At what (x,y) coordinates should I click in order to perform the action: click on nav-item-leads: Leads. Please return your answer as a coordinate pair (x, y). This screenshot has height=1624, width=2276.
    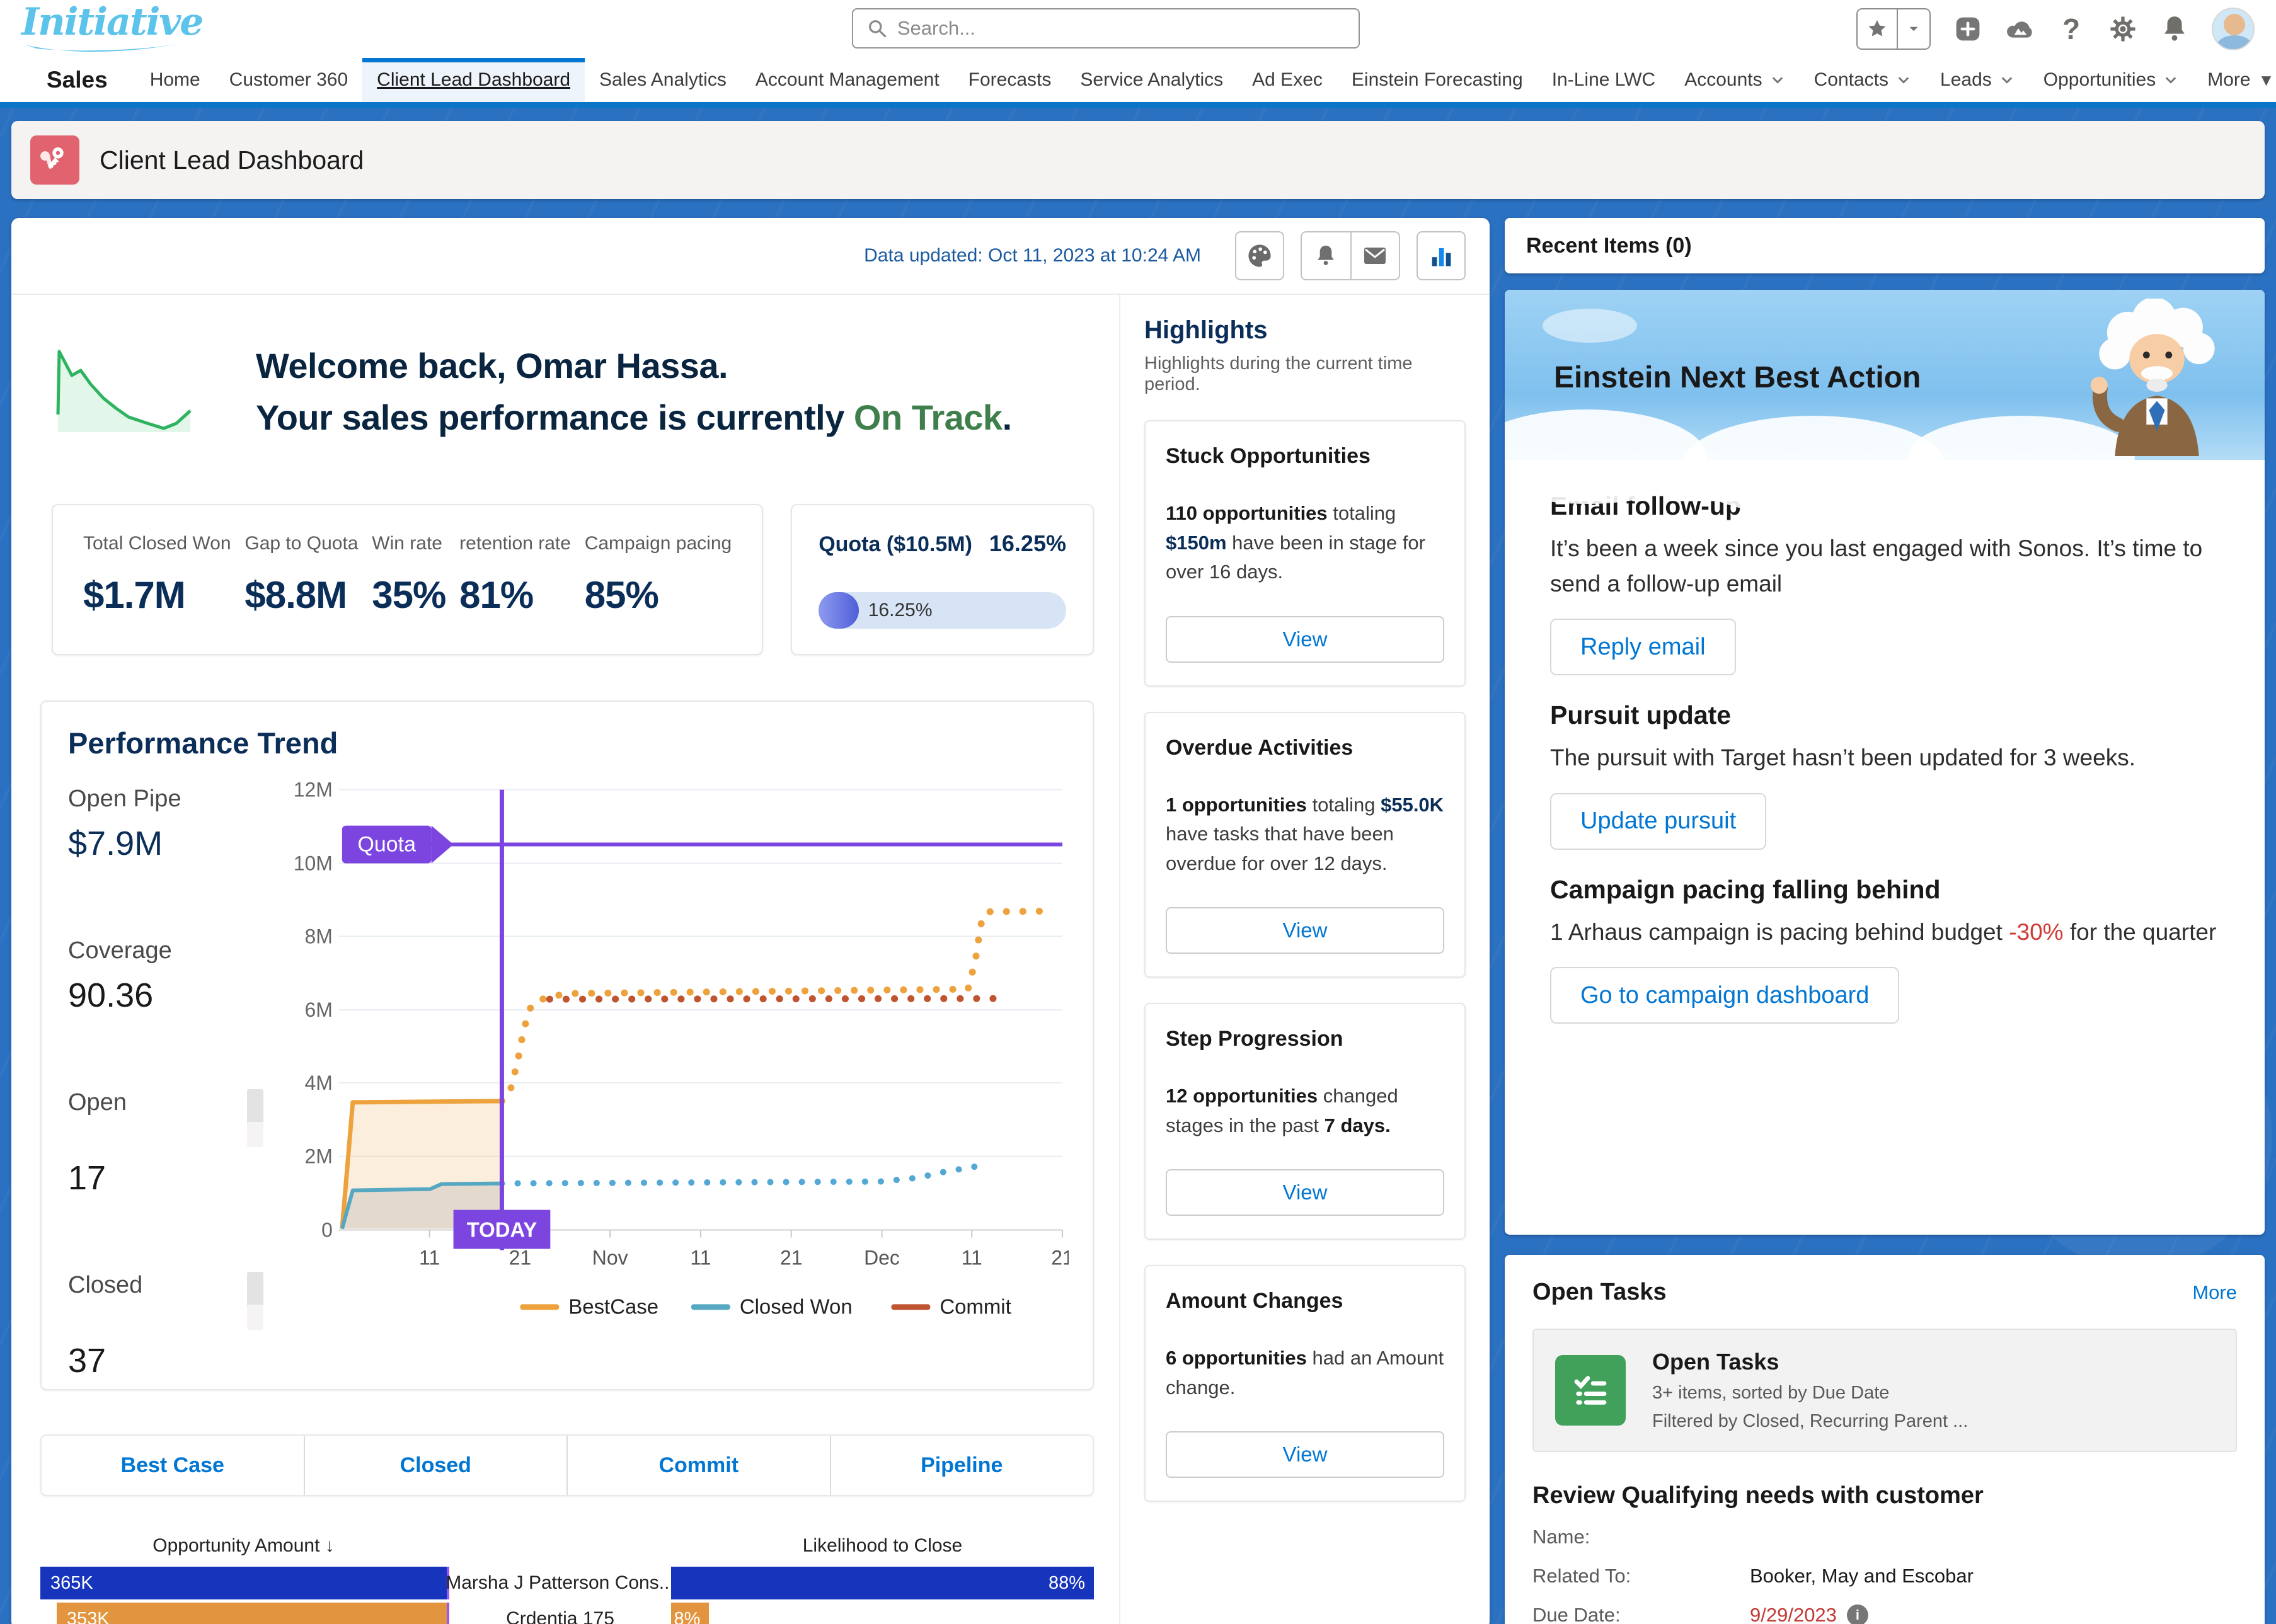
    Looking at the image, I should click on (1977, 80).